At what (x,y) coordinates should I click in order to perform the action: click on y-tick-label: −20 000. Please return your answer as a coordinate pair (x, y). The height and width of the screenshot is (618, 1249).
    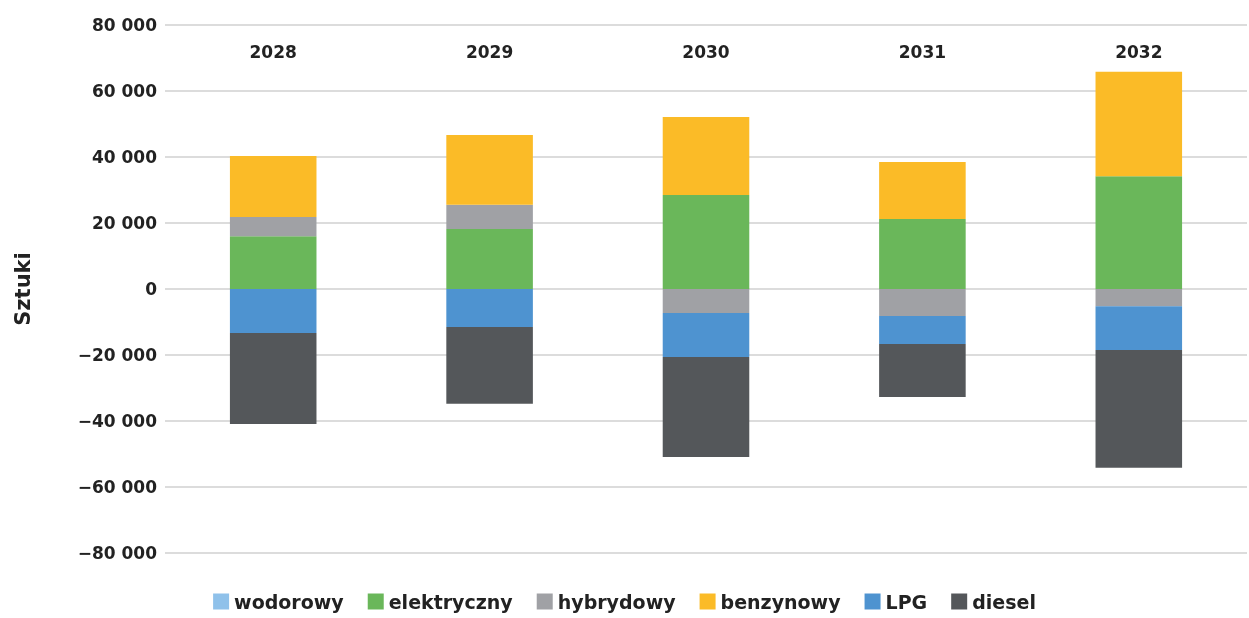
    Looking at the image, I should click on (117, 355).